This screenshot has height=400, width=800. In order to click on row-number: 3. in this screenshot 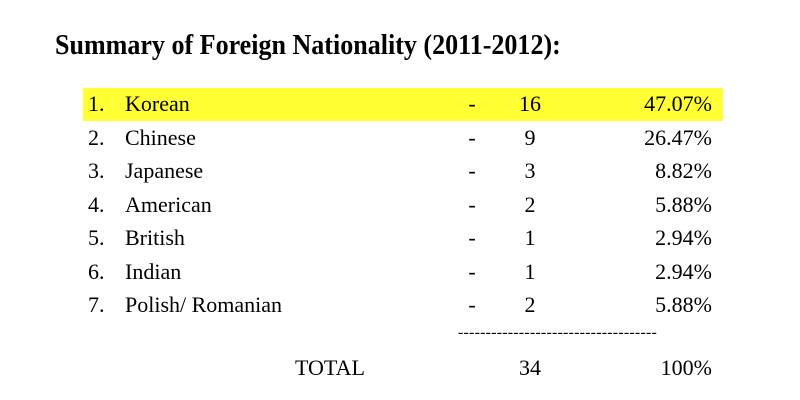, I will do `click(96, 170)`.